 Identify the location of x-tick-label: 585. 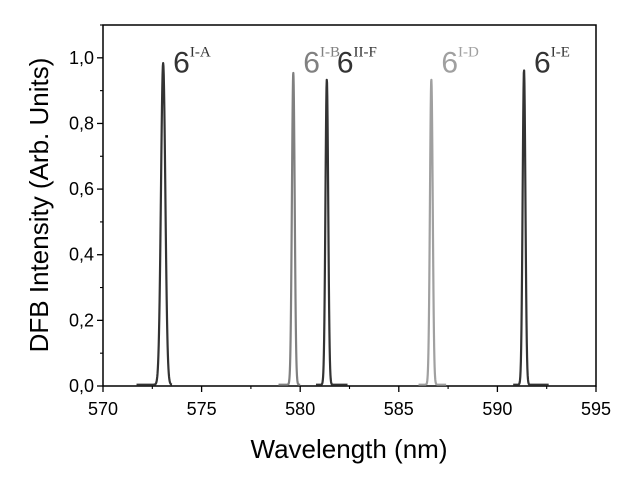
(399, 409).